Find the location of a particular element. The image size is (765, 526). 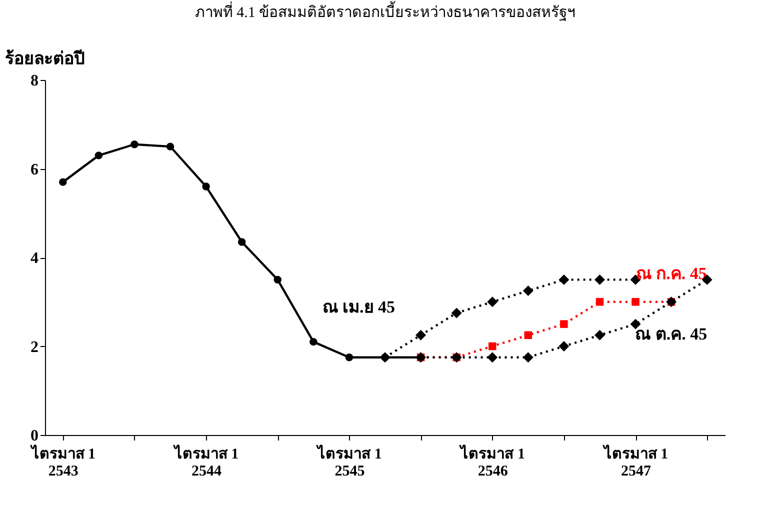

y-tick-label: 2 is located at coordinates (34, 347).